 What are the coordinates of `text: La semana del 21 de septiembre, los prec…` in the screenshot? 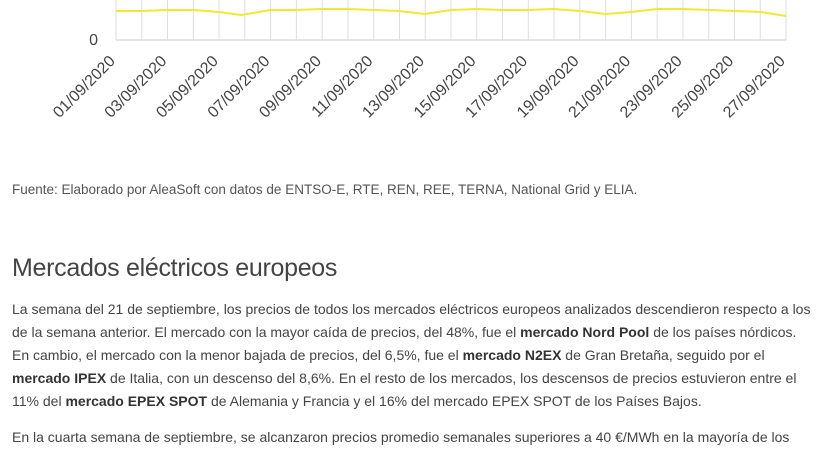 It's located at (411, 320).